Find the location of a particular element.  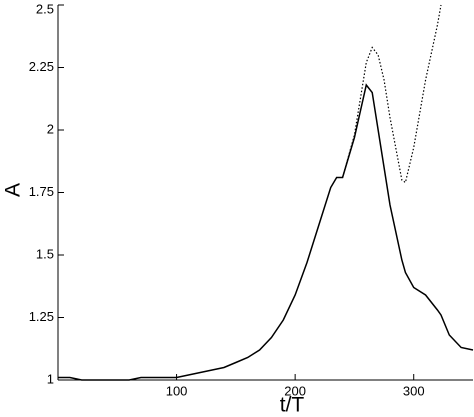

y-tick-label: 2 is located at coordinates (50, 128).